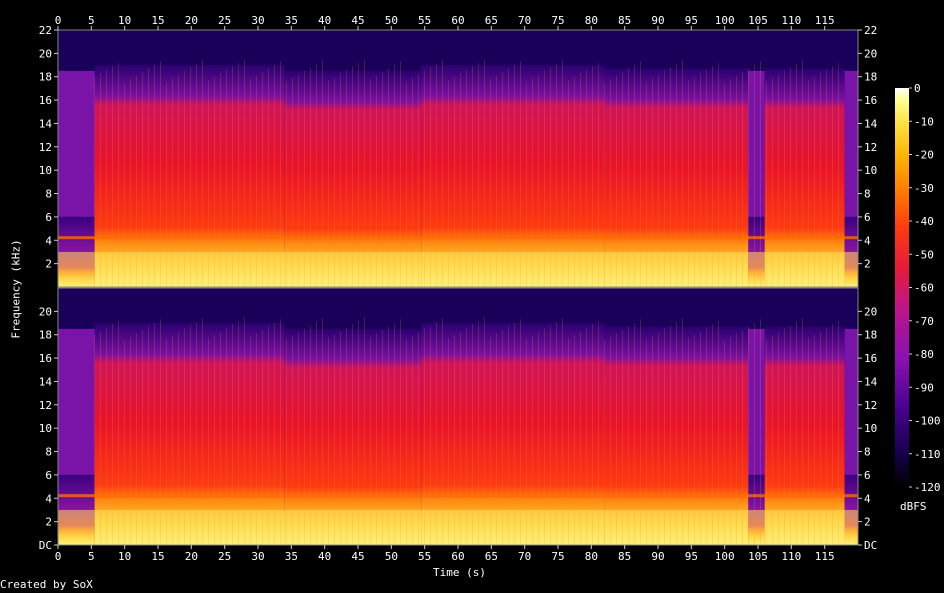  What do you see at coordinates (391, 20) in the screenshot?
I see `x-tick-label-top: 50` at bounding box center [391, 20].